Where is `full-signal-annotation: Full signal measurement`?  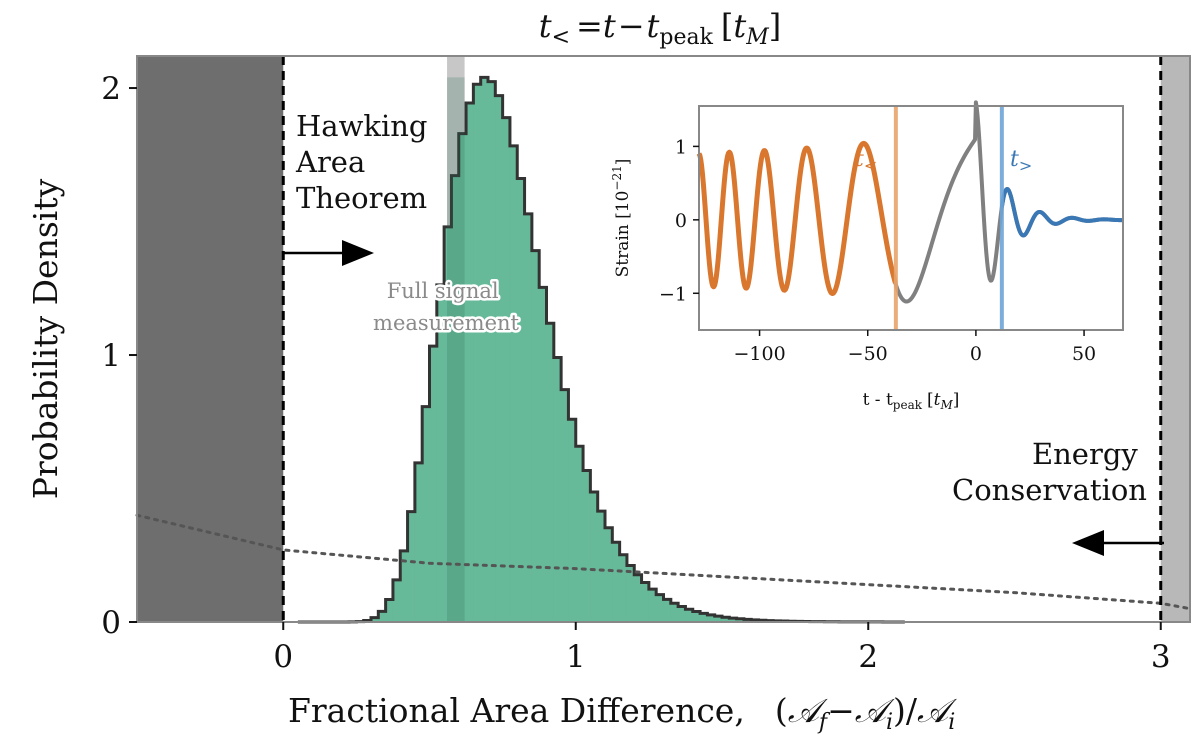
full-signal-annotation: Full signal measurement is located at coordinates (446, 307).